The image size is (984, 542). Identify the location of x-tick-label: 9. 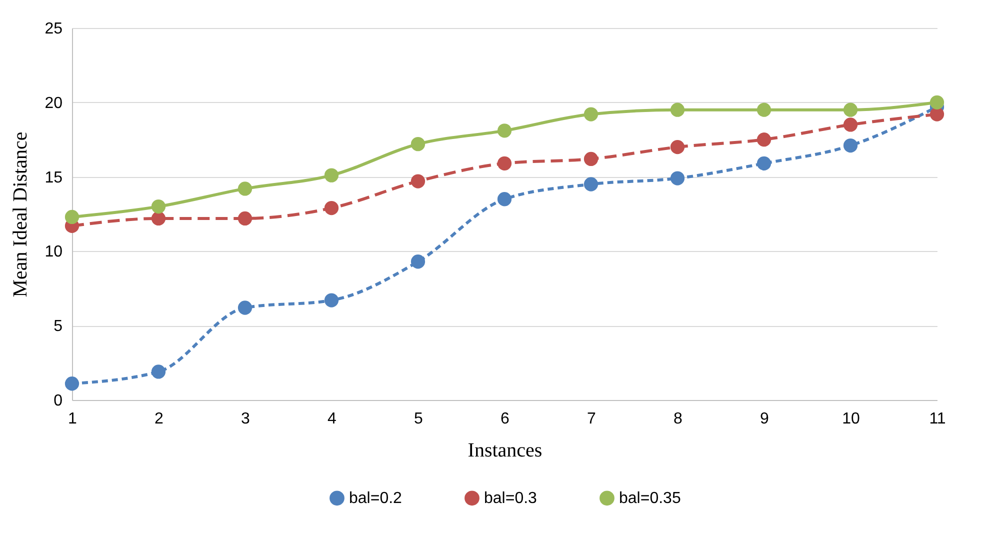
(765, 419).